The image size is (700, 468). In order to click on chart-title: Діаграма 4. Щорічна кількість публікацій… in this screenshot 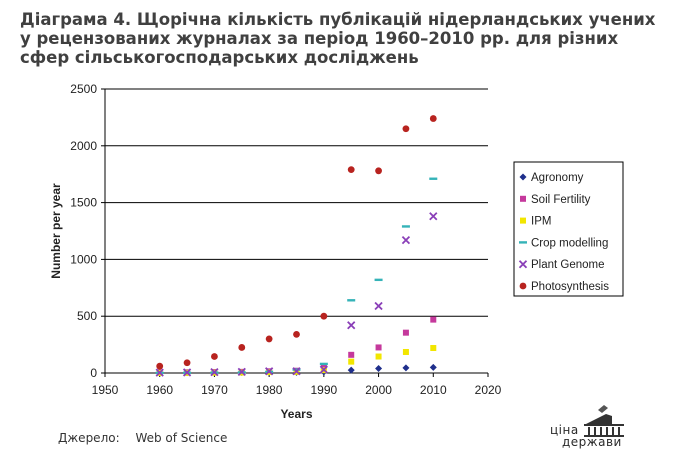, I will do `click(338, 38)`.